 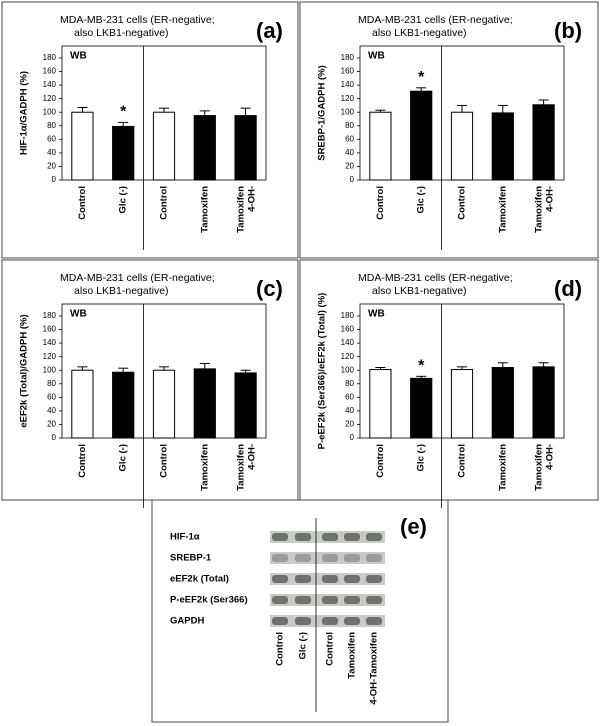 I want to click on y-tick-label: 100, so click(x=50, y=111).